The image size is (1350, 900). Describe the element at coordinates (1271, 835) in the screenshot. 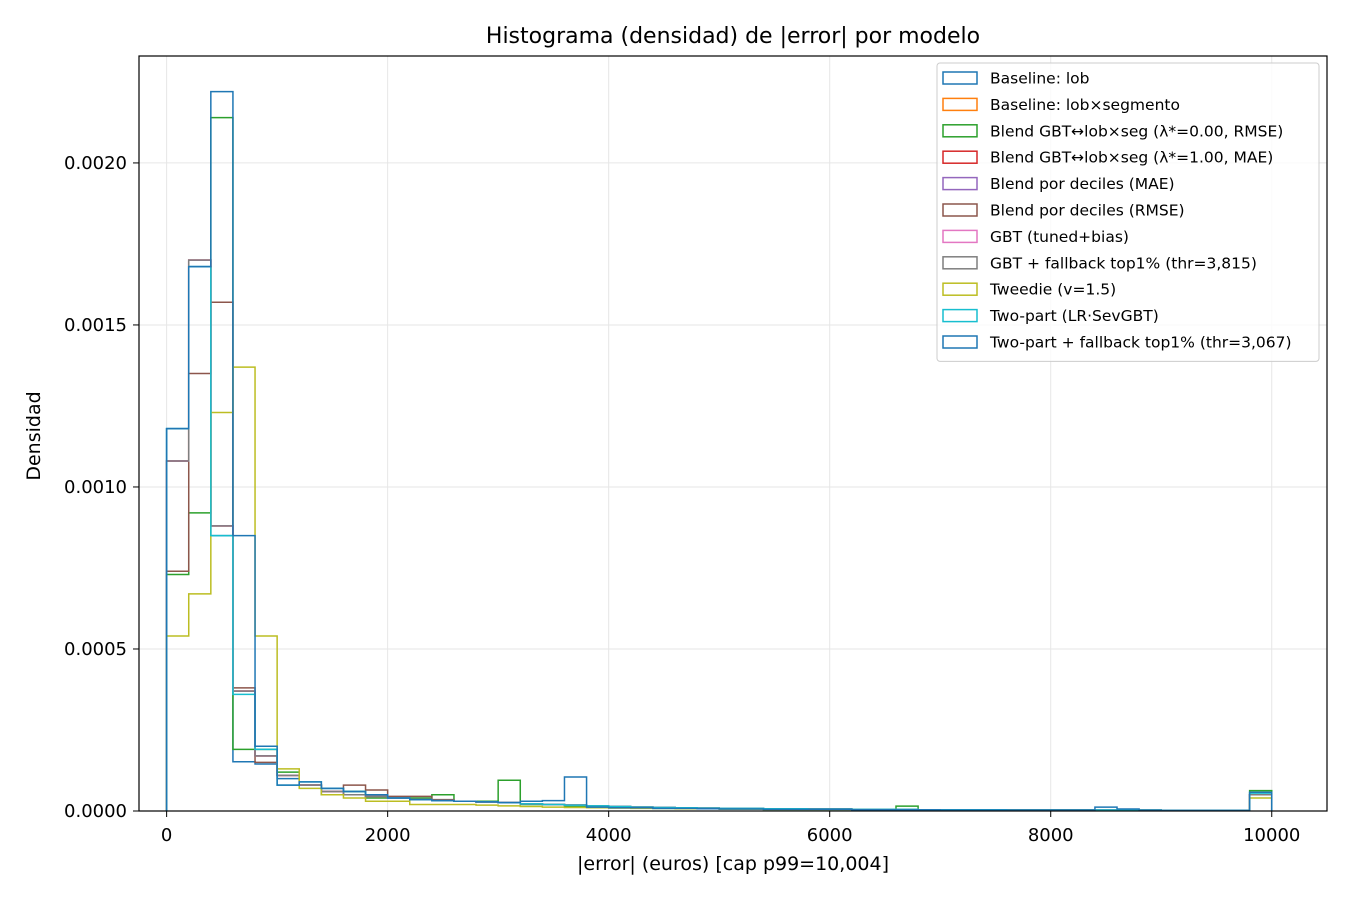

I see `x-tick-label: 10000` at that location.